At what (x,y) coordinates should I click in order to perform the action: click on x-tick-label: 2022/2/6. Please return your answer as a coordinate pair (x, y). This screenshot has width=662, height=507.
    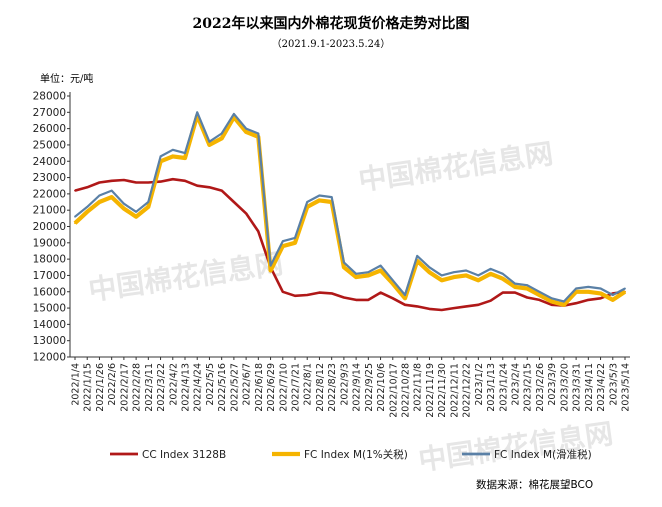
    Looking at the image, I should click on (112, 384).